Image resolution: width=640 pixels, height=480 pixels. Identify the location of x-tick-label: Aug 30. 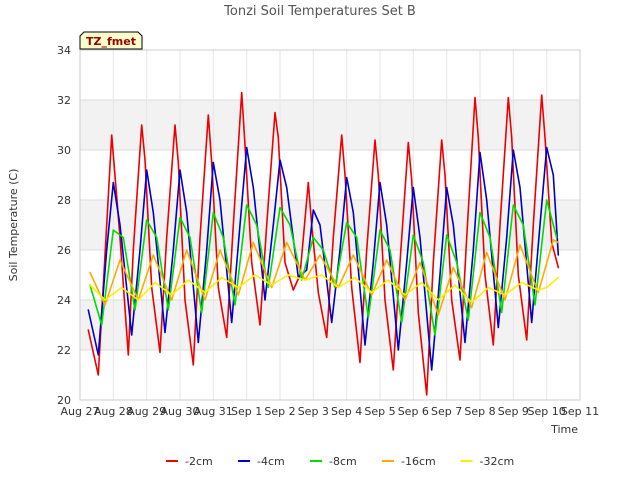
(180, 411).